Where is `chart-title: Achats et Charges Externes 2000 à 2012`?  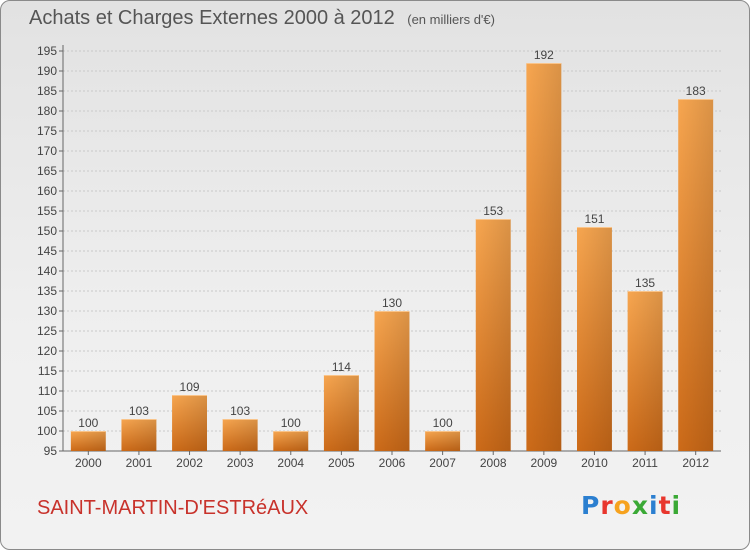 chart-title: Achats et Charges Externes 2000 à 2012 is located at coordinates (212, 18).